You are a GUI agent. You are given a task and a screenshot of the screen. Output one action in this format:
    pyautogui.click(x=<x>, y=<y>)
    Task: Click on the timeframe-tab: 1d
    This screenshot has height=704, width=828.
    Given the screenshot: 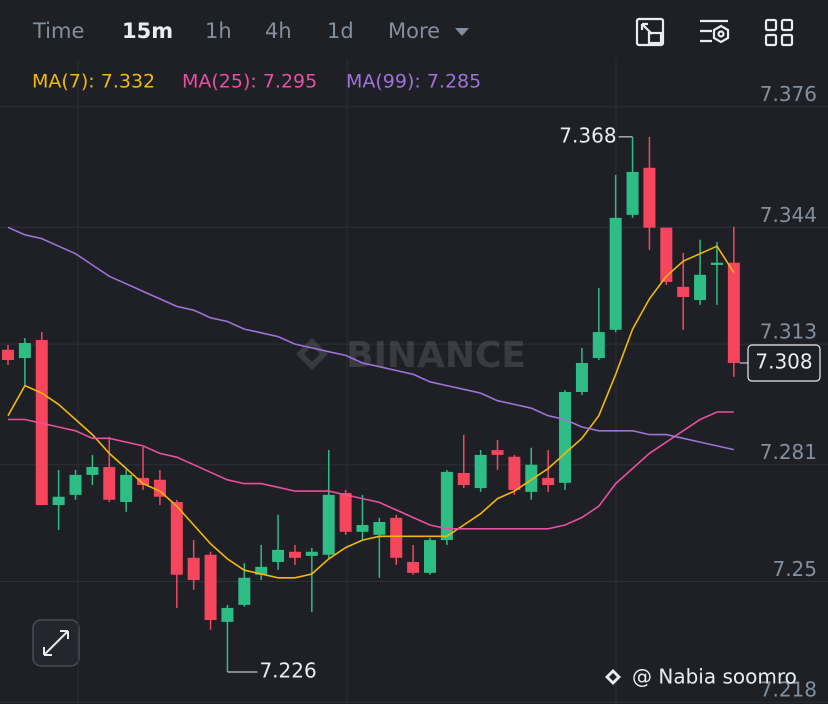 What is the action you would take?
    pyautogui.click(x=340, y=31)
    